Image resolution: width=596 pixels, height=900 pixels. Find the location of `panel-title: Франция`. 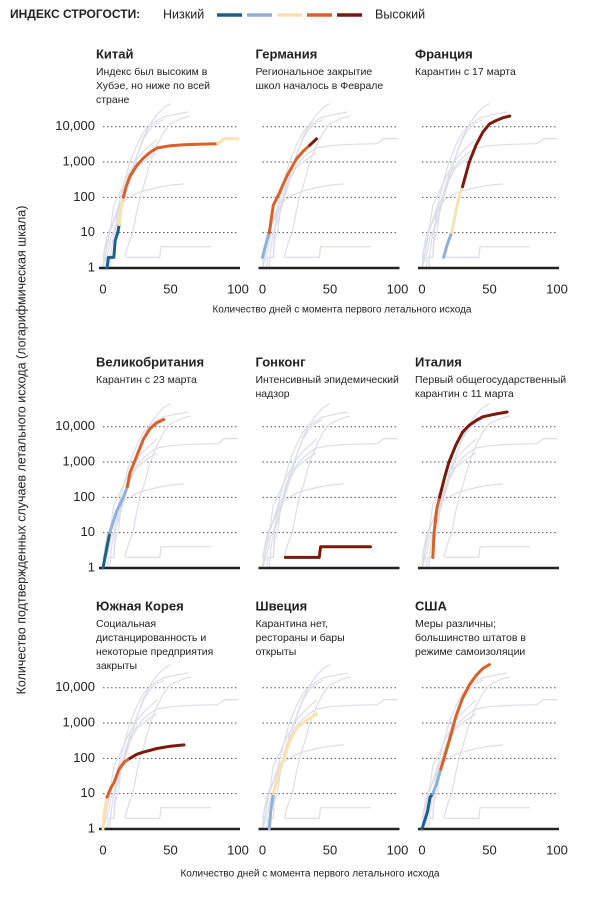

panel-title: Франция is located at coordinates (444, 53).